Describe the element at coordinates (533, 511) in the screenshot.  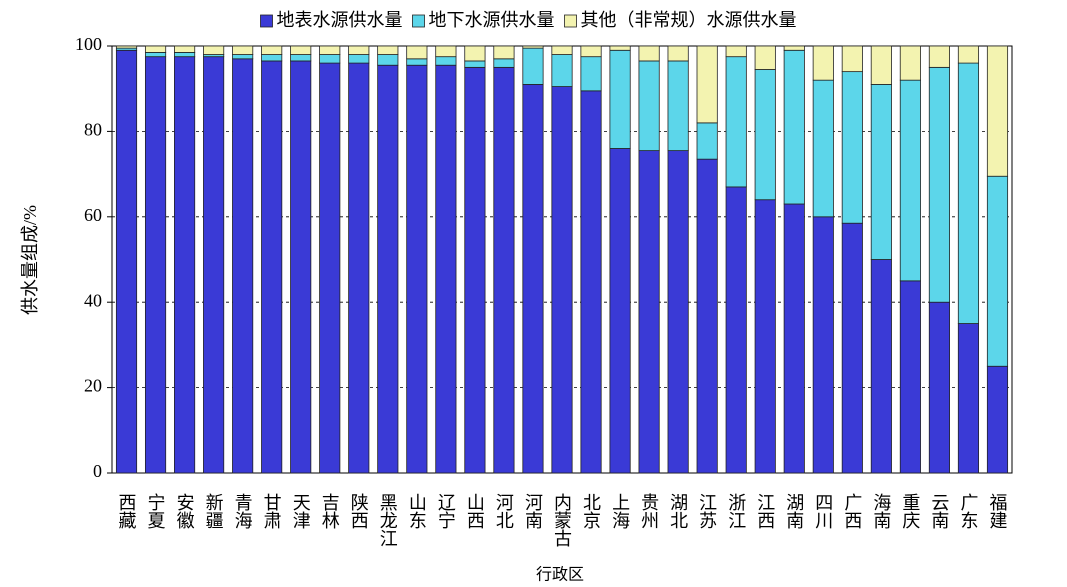
I see `x-tick-label: 河南` at that location.